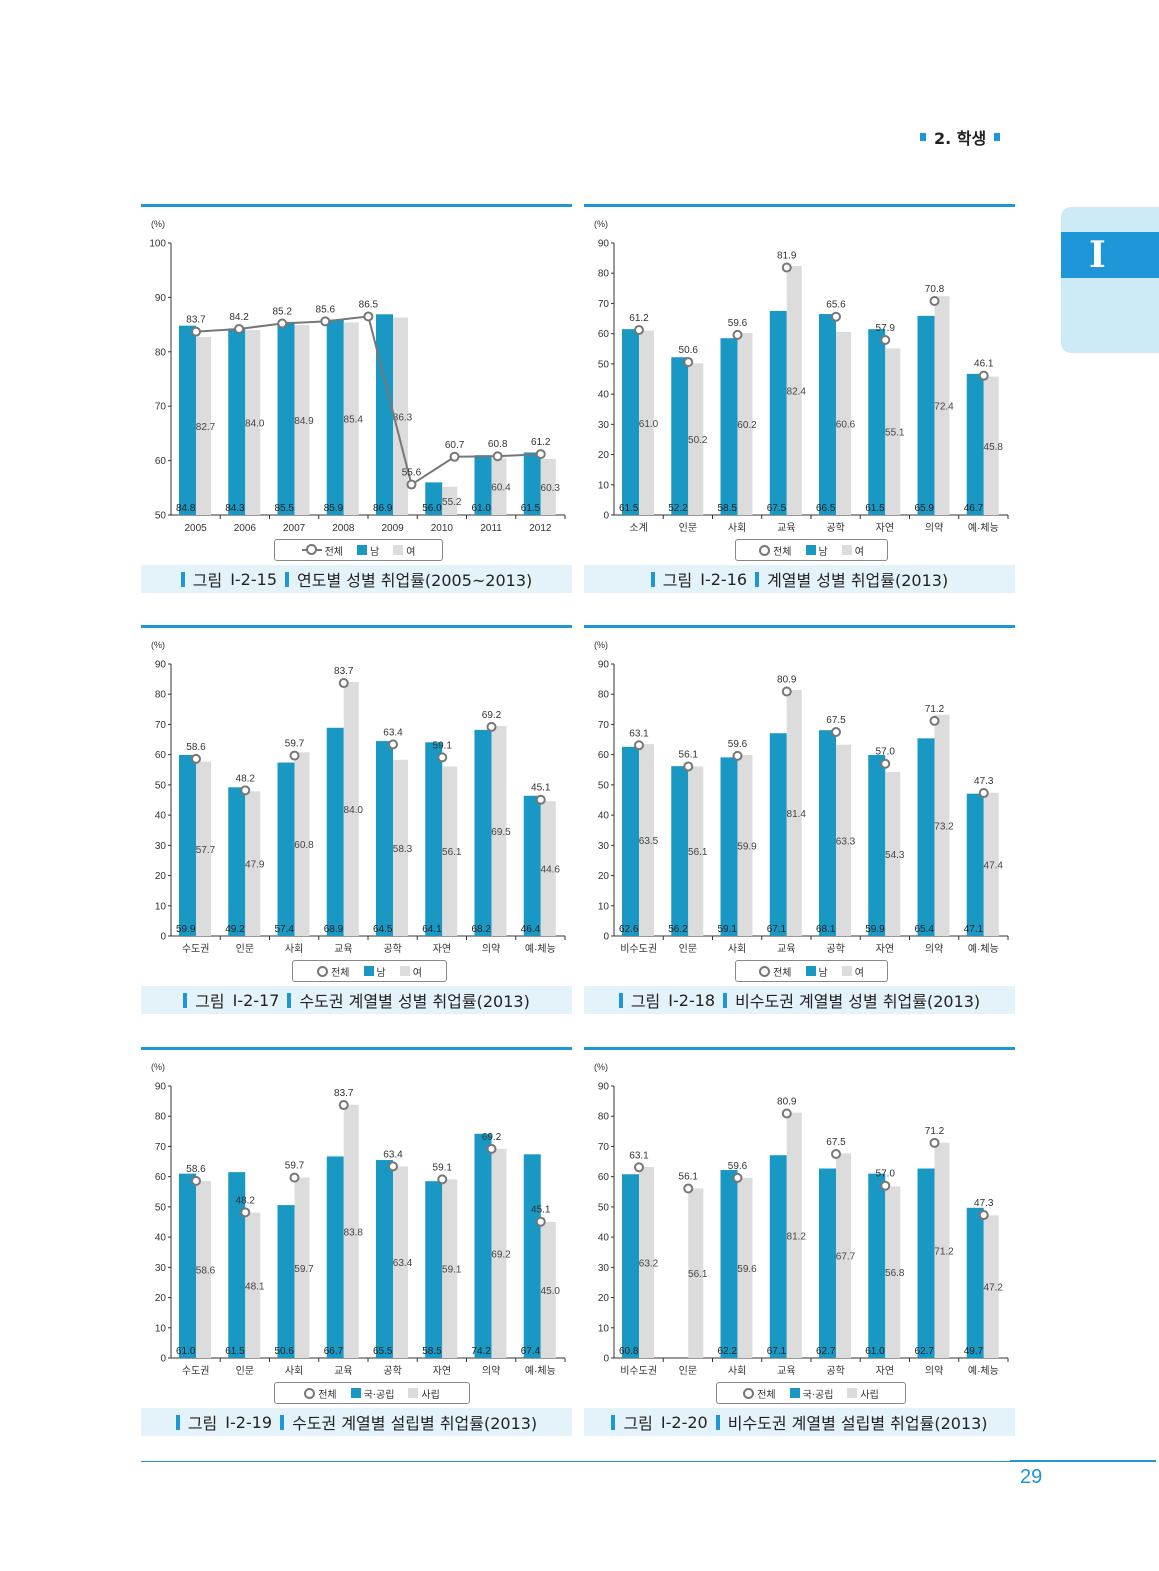 The image size is (1159, 1571). What do you see at coordinates (983, 949) in the screenshot?
I see `x-category-label: 예·체능` at bounding box center [983, 949].